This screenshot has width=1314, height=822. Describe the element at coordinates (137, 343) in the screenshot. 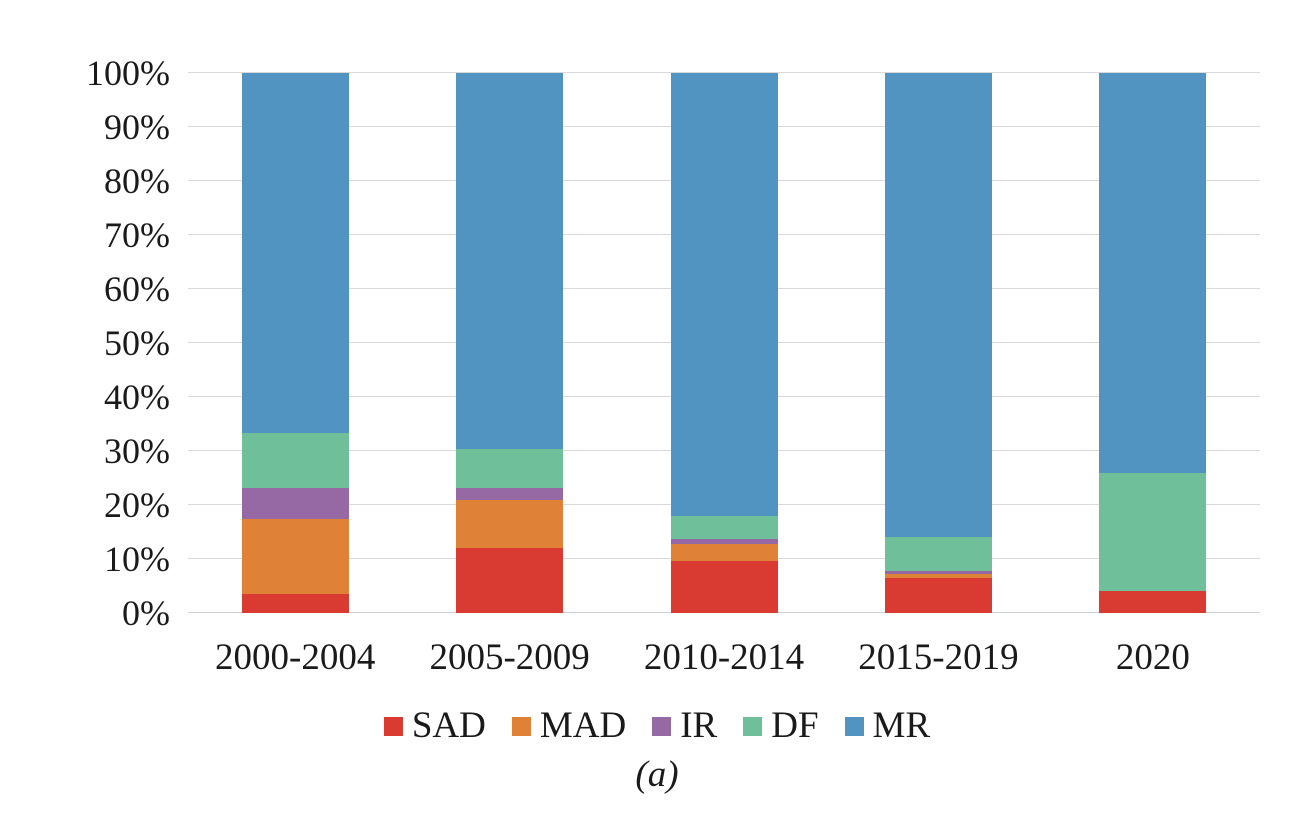

I see `y-axis-tick-label: 50%` at that location.